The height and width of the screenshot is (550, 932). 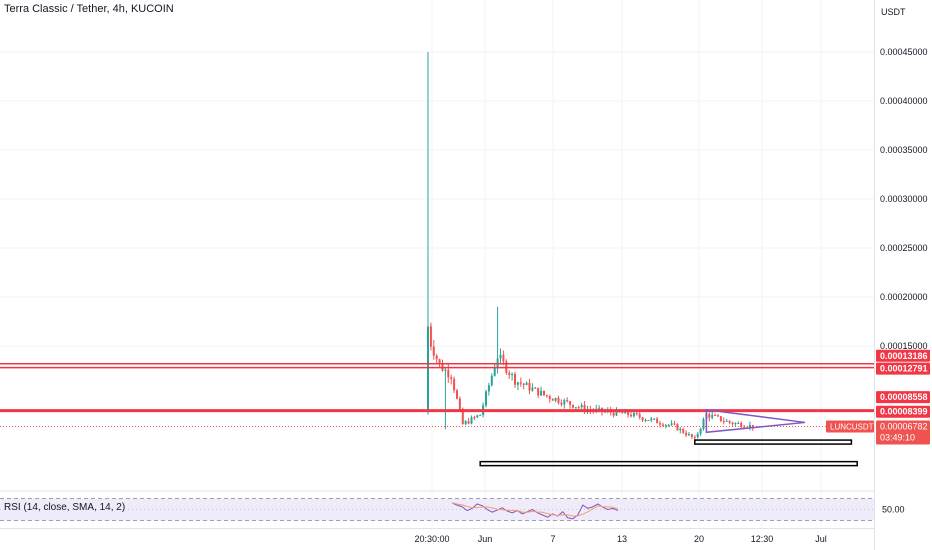 What do you see at coordinates (904, 101) in the screenshot?
I see `price-tick-label: 0.00040000` at bounding box center [904, 101].